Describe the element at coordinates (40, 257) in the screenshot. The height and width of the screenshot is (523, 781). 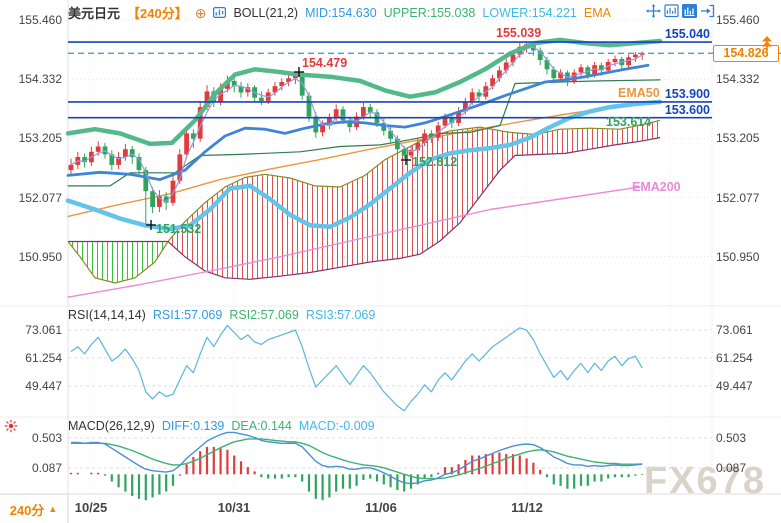
I see `price-axis-label-left: 150.950` at that location.